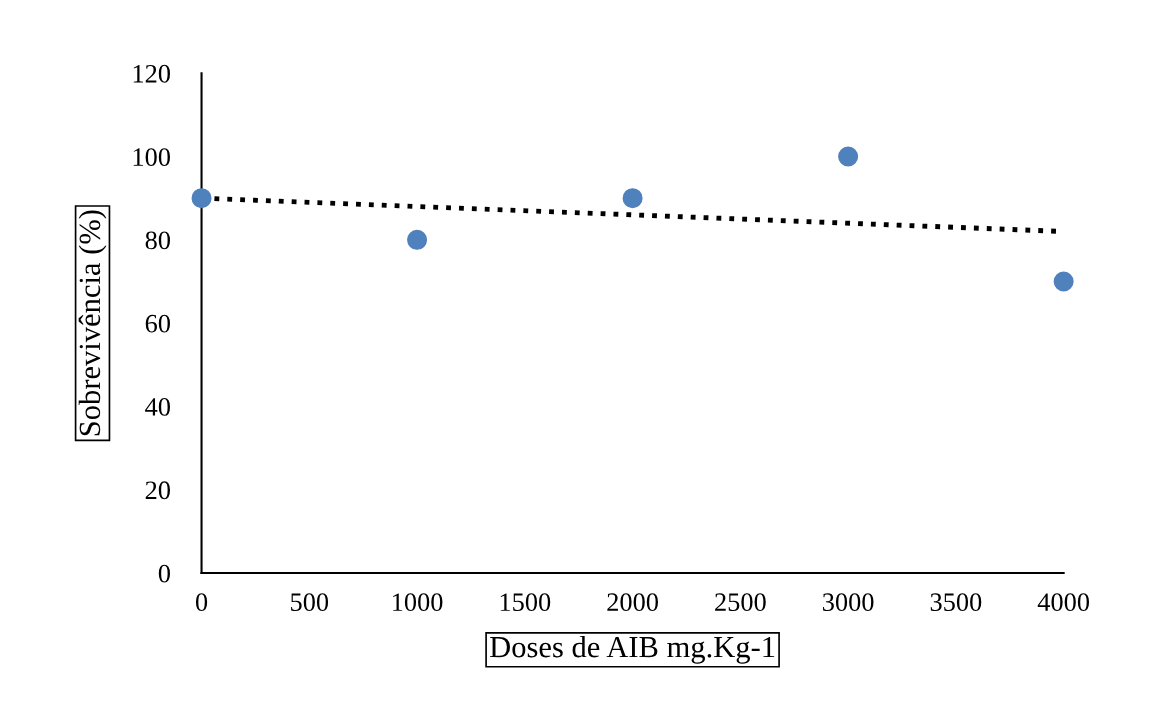  Describe the element at coordinates (310, 602) in the screenshot. I see `x-tick-label: 500` at that location.